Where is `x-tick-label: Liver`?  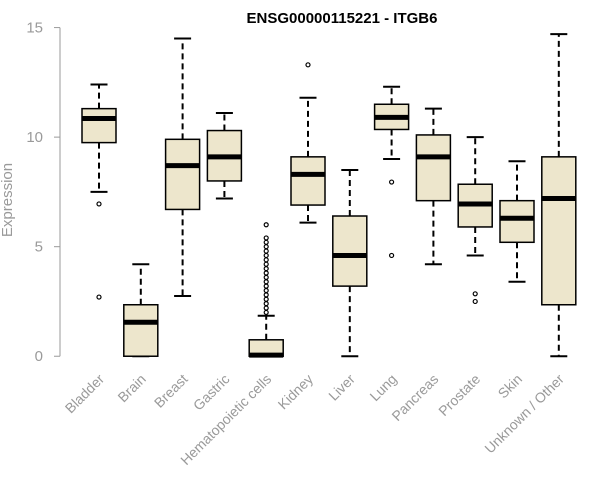
x-tick-label: Liver is located at coordinates (341, 387).